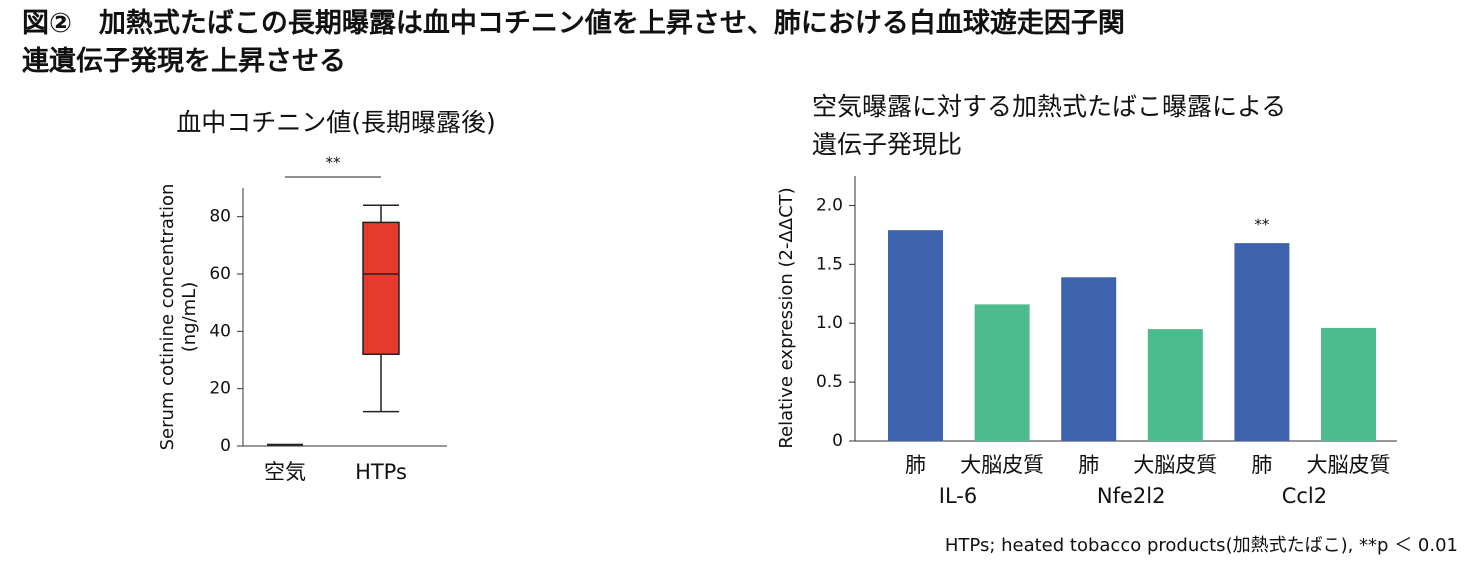 The height and width of the screenshot is (578, 1482). What do you see at coordinates (829, 323) in the screenshot?
I see `y-tick-label: 1.0` at bounding box center [829, 323].